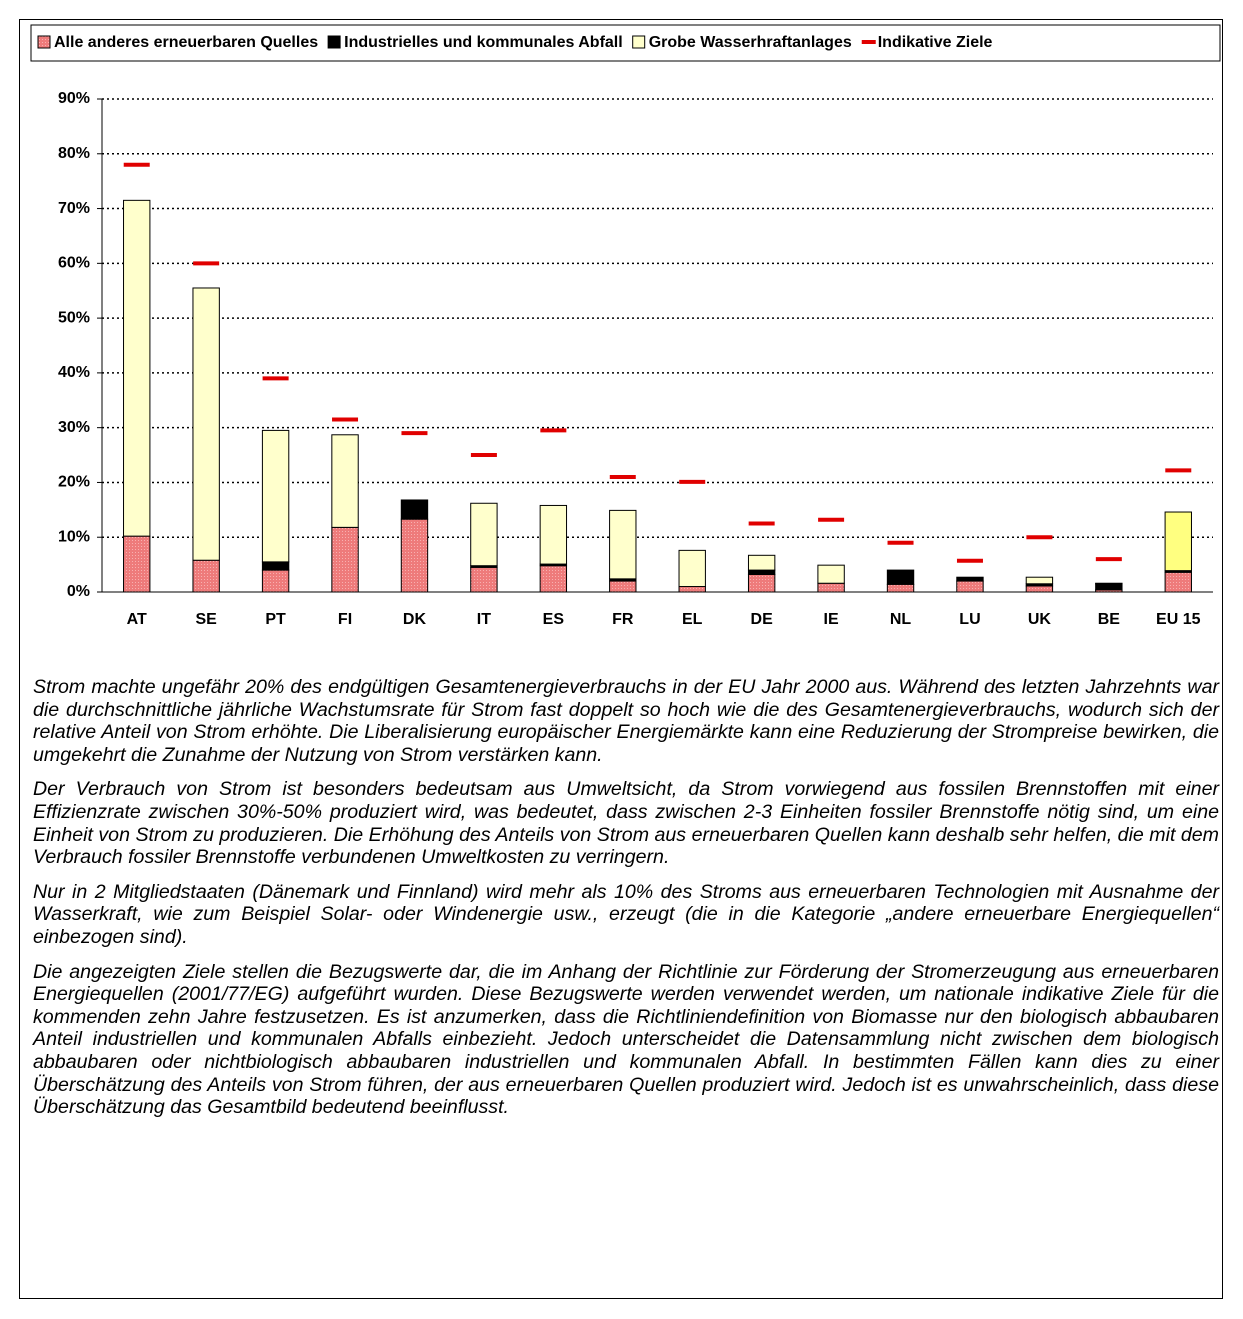 The width and height of the screenshot is (1243, 1319). Describe the element at coordinates (74, 208) in the screenshot. I see `y-tick-label: 70%` at that location.